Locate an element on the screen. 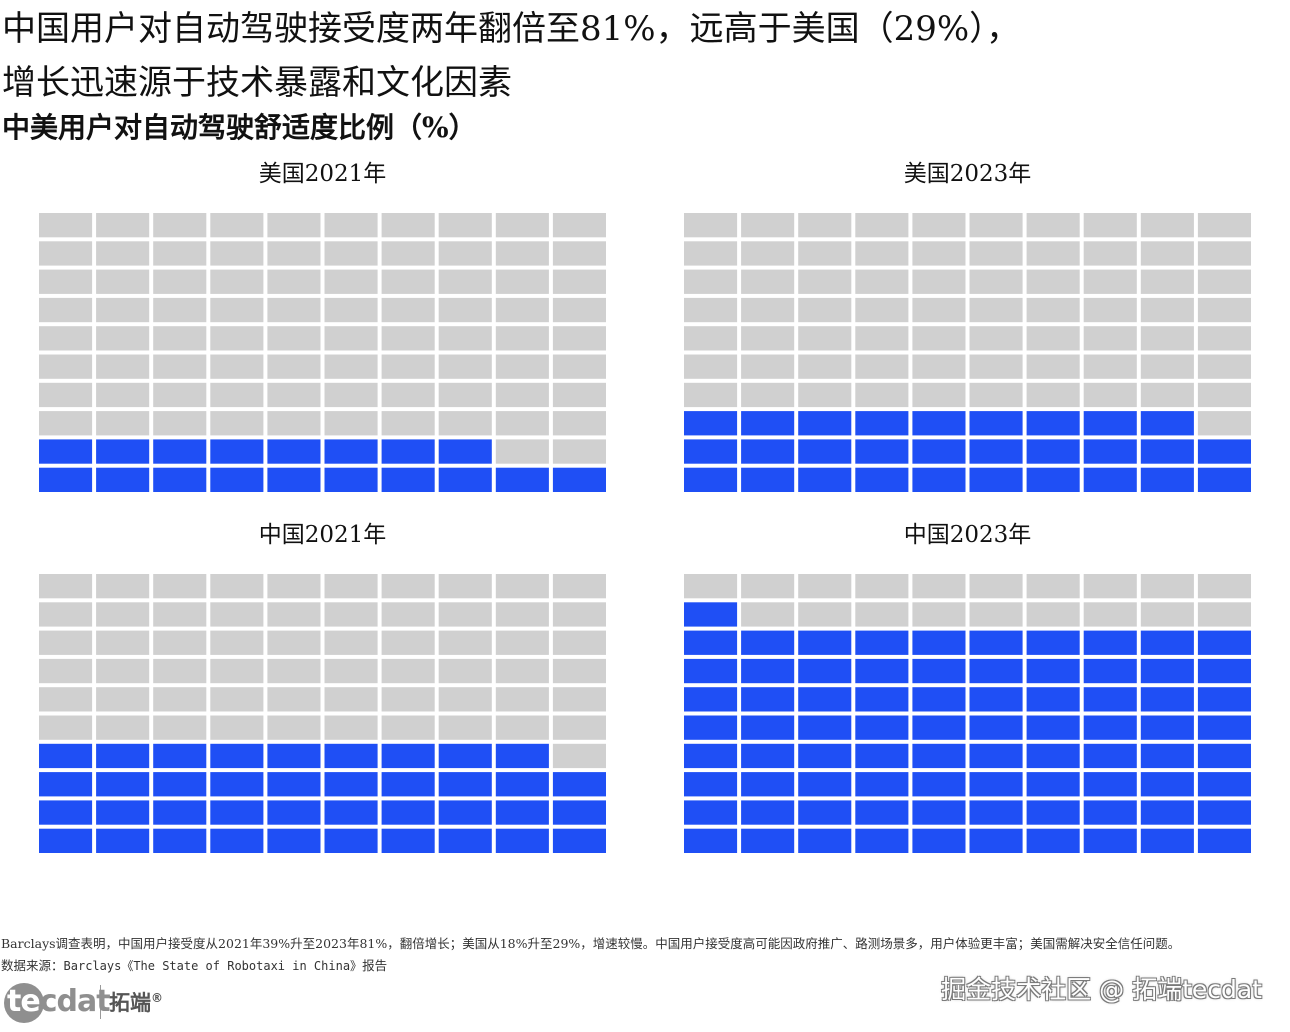 Image resolution: width=1290 pixels, height=1032 pixels. logo-divider is located at coordinates (100, 1002).